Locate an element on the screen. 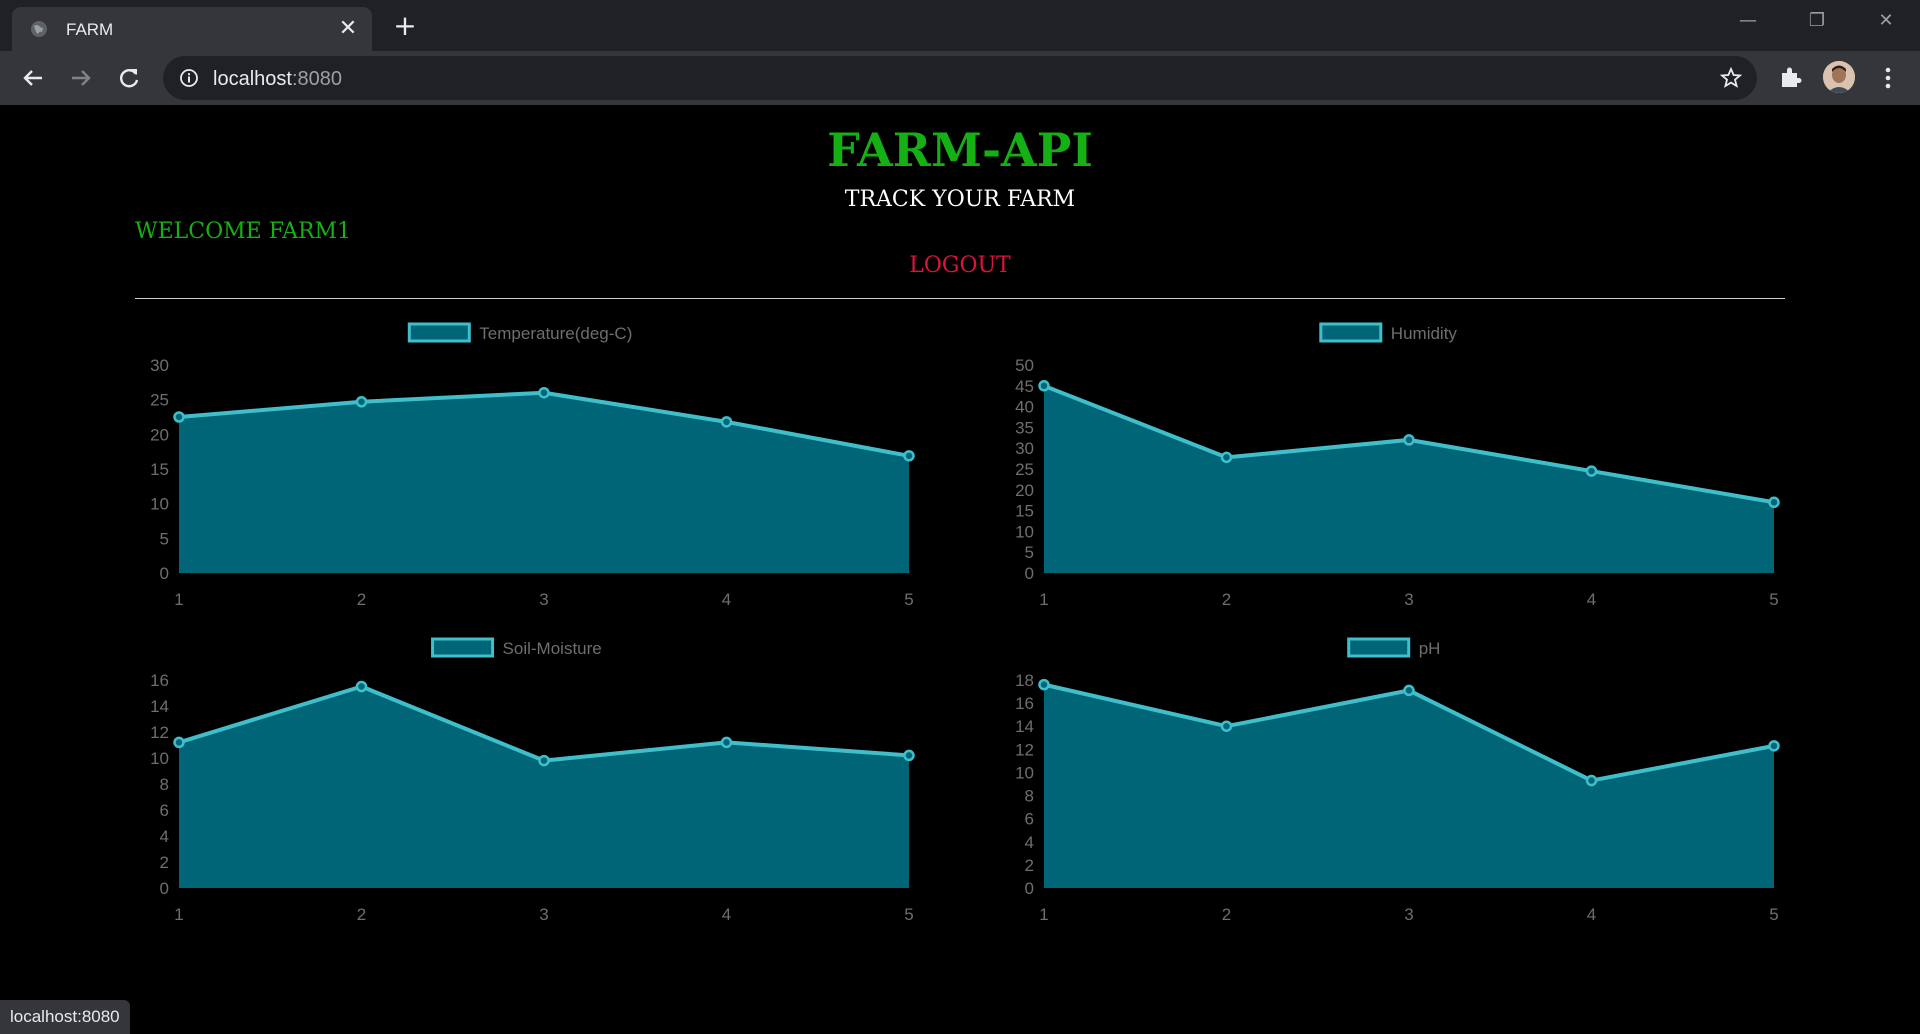  logout-label: LOGOUT is located at coordinates (960, 265).